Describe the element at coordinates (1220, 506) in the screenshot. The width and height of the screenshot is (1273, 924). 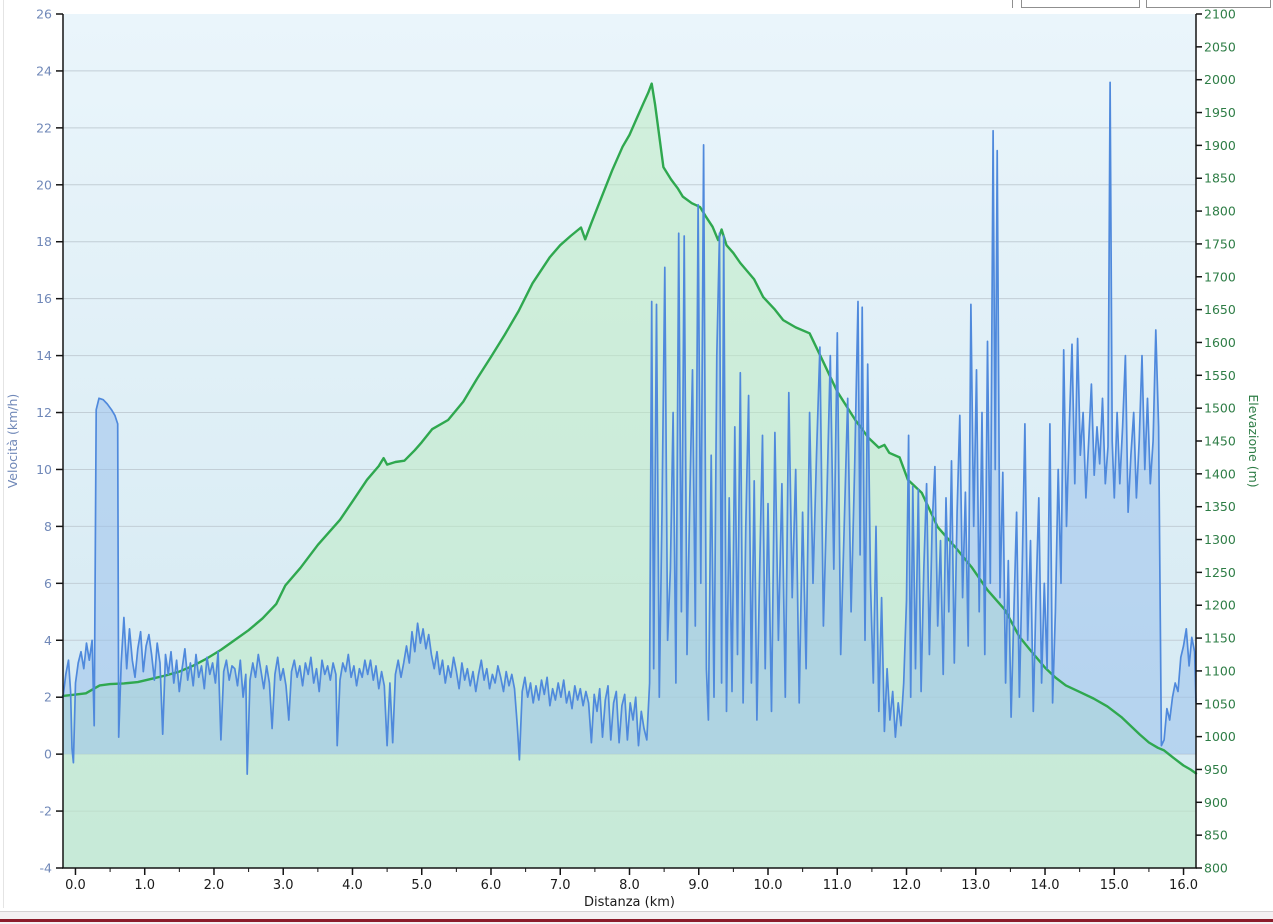
I see `svg-text: 1350` at that location.